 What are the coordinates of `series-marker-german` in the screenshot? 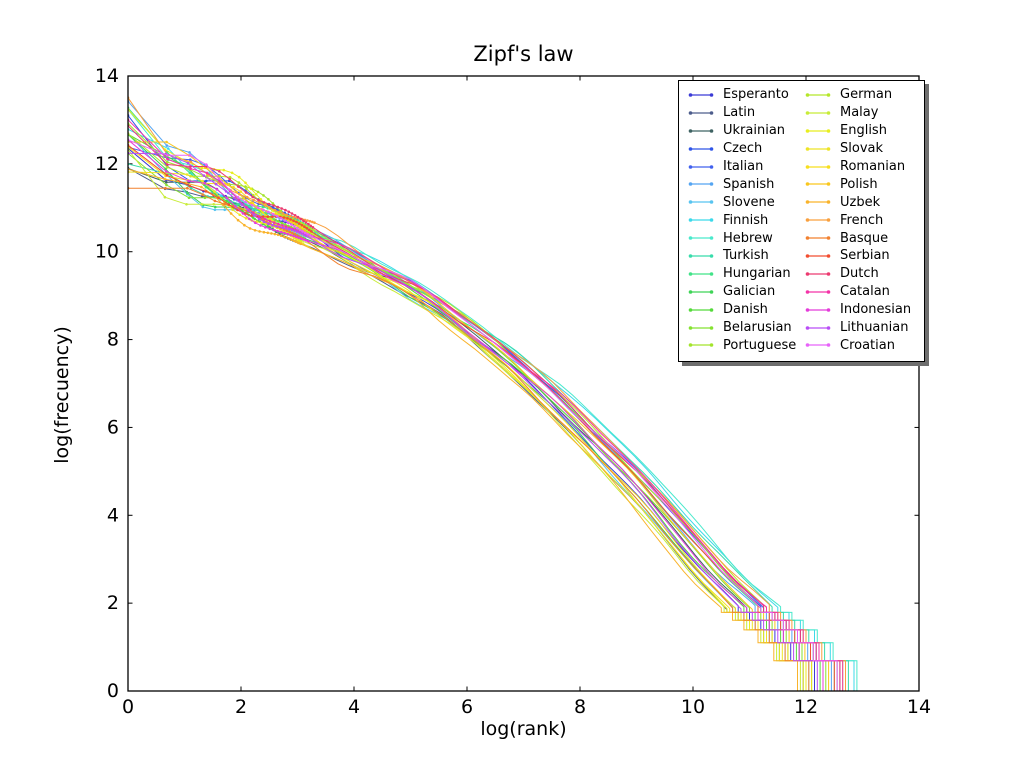 It's located at (246, 189).